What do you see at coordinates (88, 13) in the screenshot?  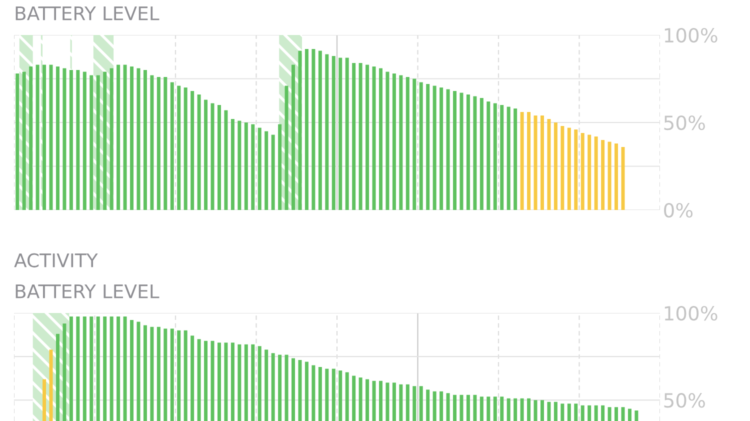 I see `chart-title: BATTERY LEVEL` at bounding box center [88, 13].